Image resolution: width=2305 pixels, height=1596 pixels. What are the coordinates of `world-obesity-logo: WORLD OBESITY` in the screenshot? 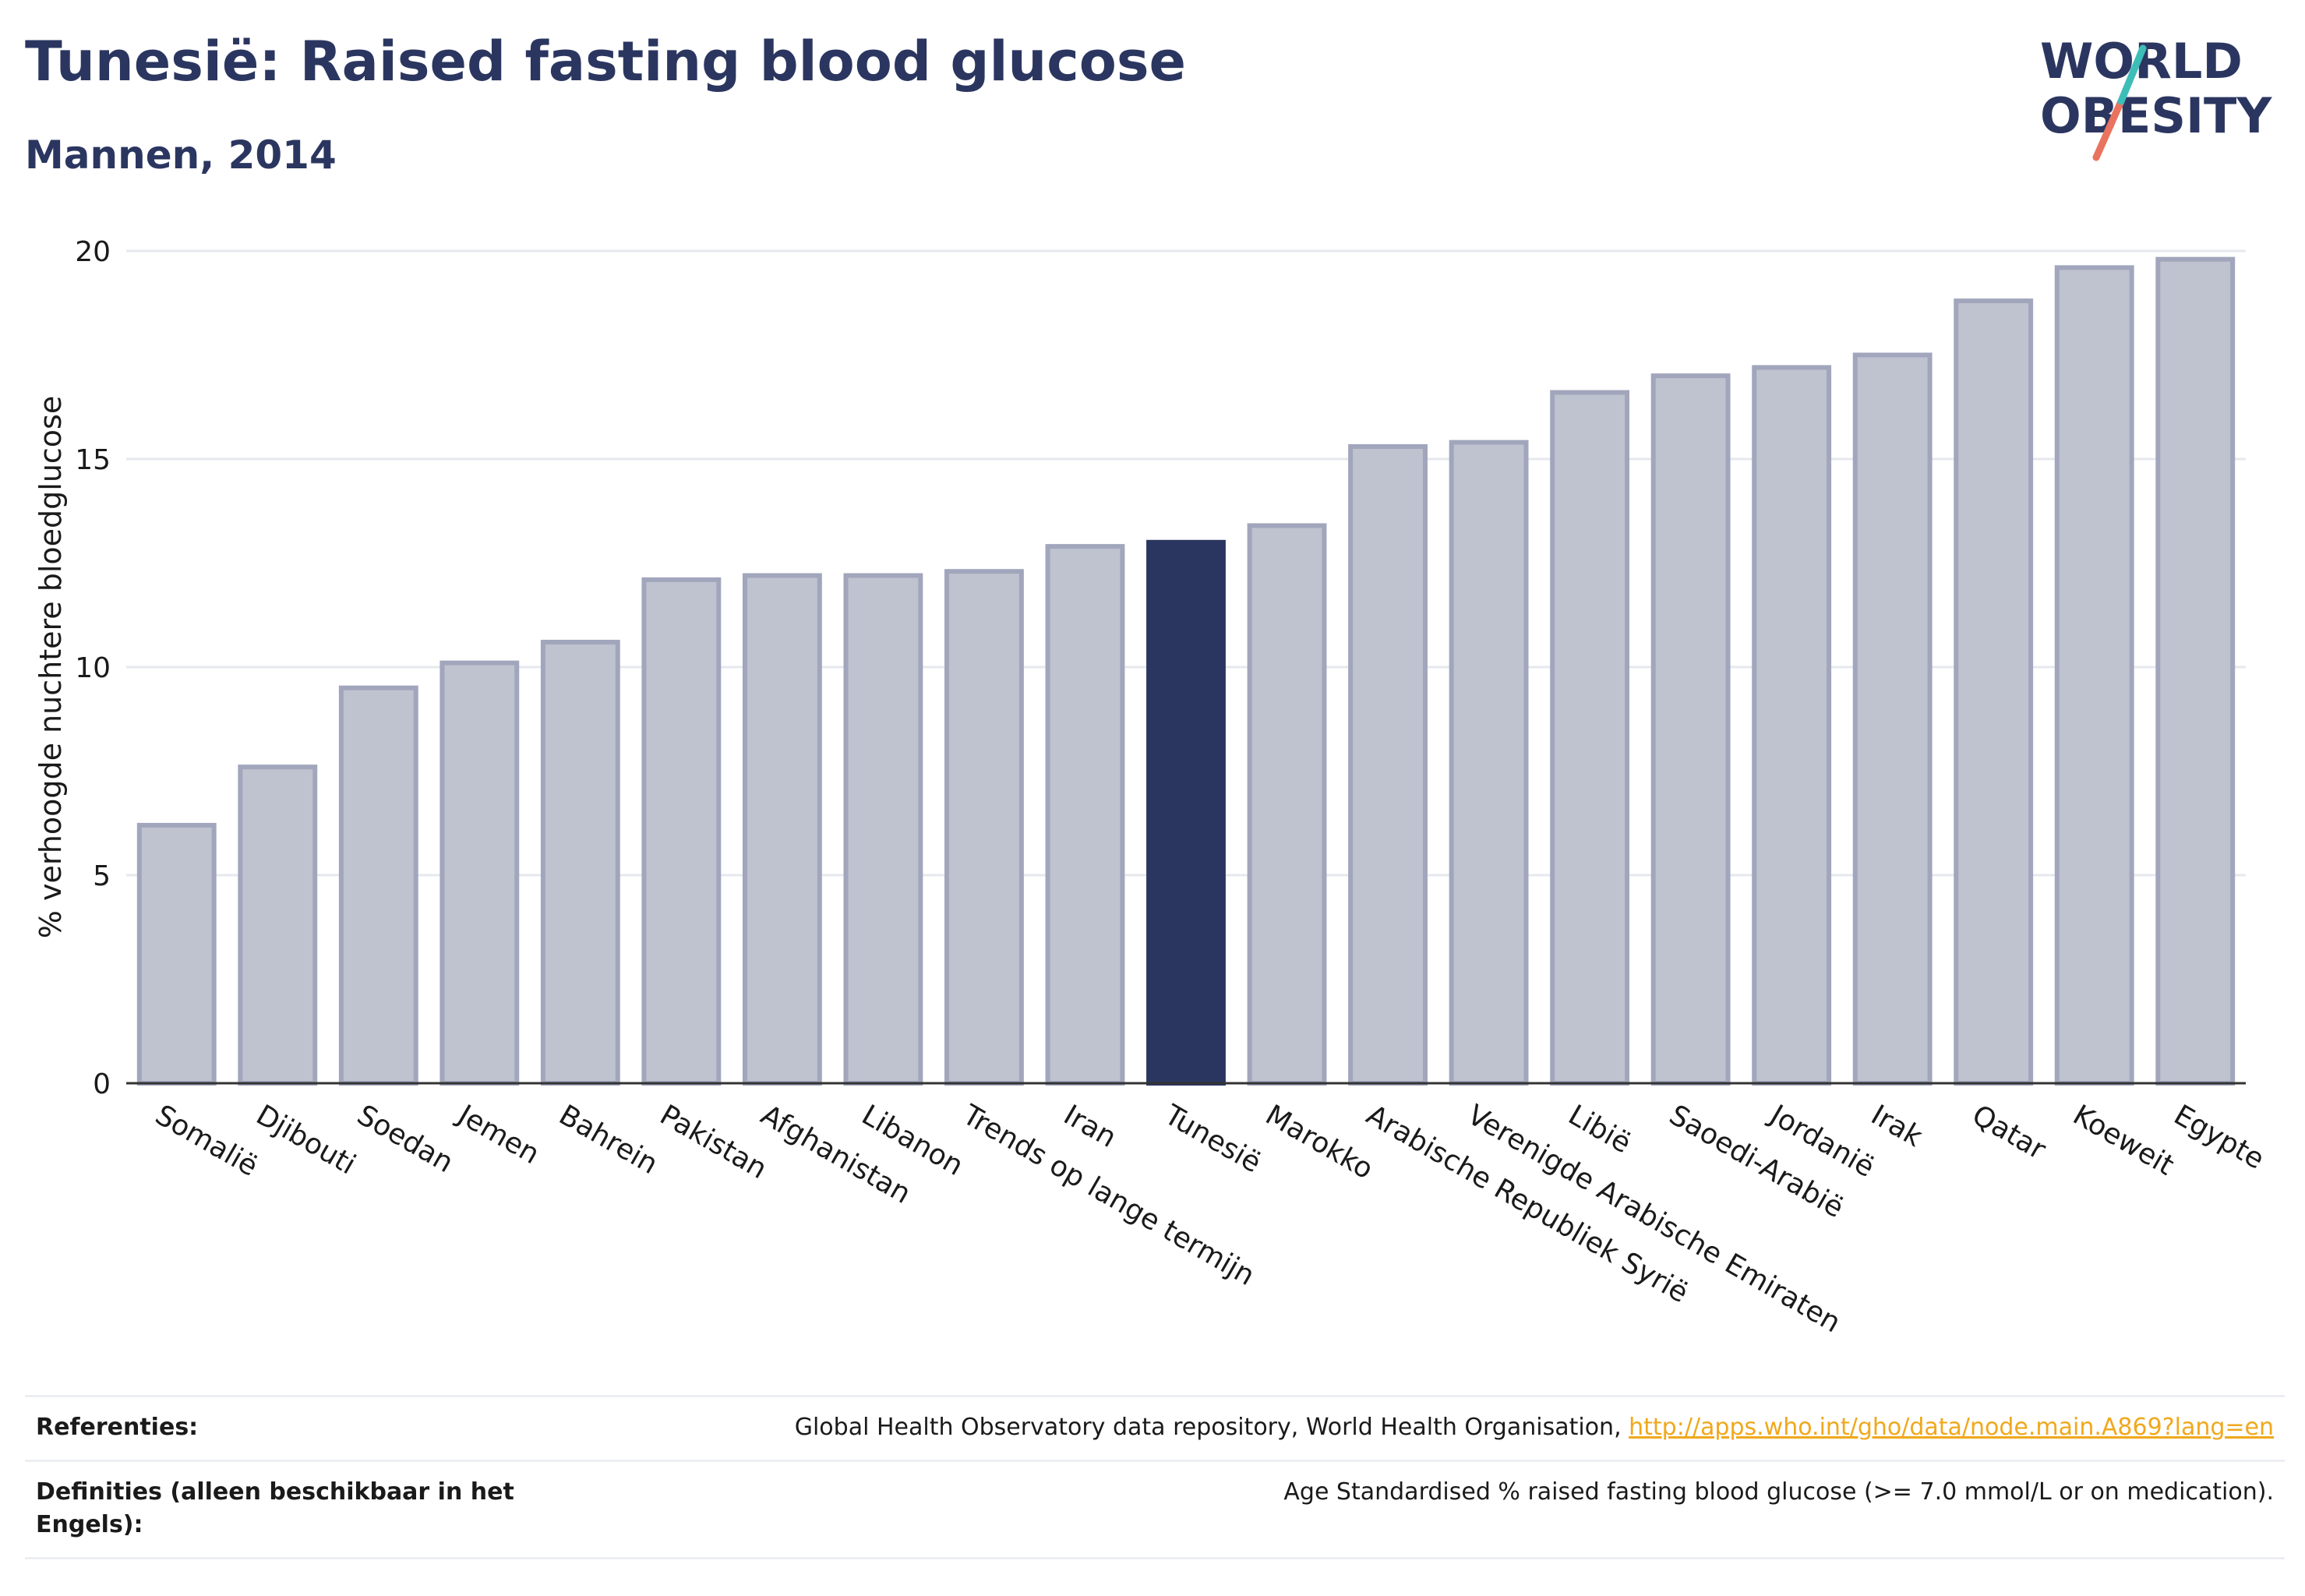 It's located at (2156, 97).